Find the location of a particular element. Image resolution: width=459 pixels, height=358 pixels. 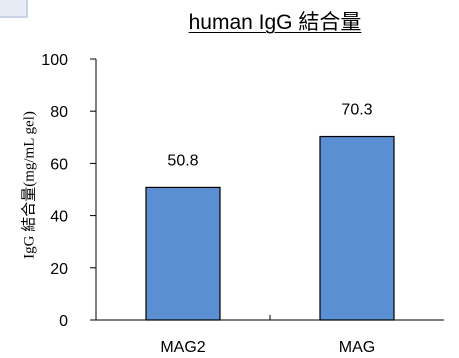

x-tick-labels: MAG2 MAG is located at coordinates (267, 335).